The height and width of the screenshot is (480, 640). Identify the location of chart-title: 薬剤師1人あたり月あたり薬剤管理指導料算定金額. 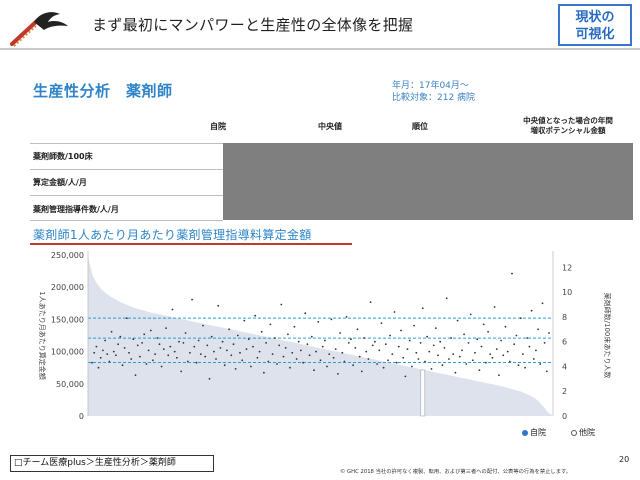
(172, 235).